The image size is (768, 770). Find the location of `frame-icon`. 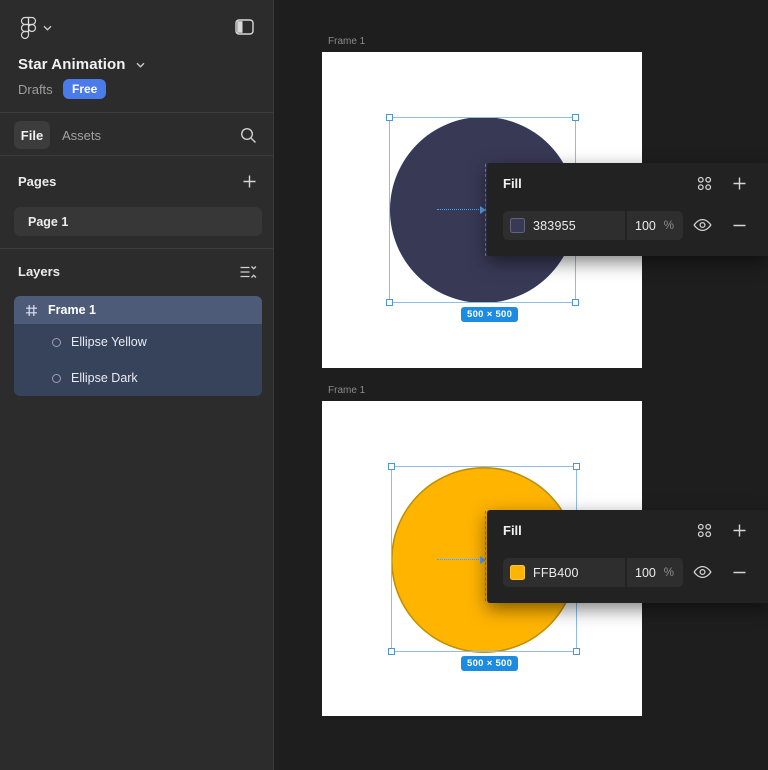

frame-icon is located at coordinates (31, 310).